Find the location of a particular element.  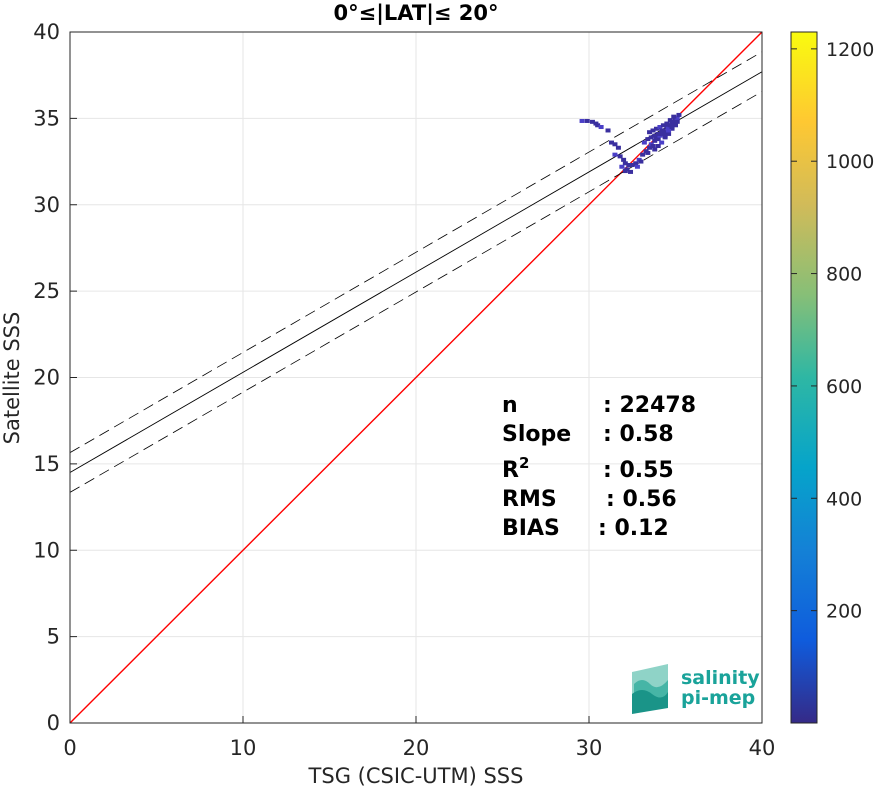

colorbar-tick-label: 400 is located at coordinates (844, 499).